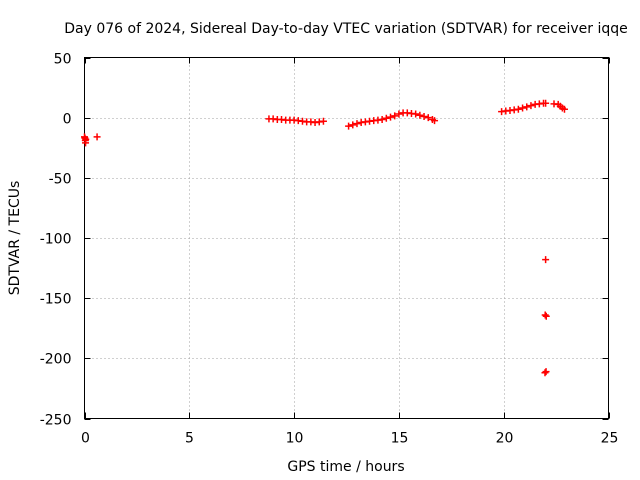 This screenshot has width=640, height=480. Describe the element at coordinates (189, 439) in the screenshot. I see `x-tick-label: 5` at that location.